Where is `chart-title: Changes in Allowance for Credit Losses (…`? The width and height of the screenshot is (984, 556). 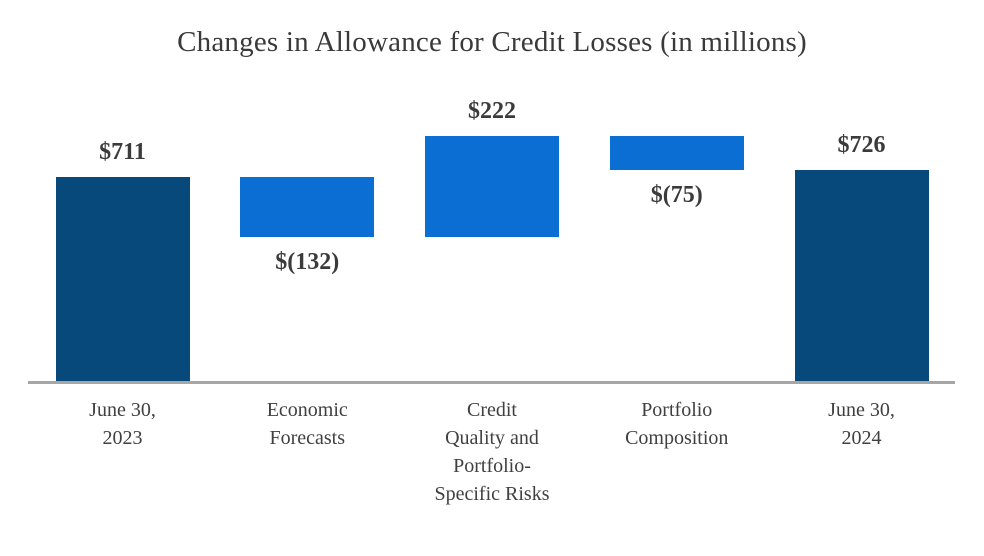
chart-title: Changes in Allowance for Credit Losses (… is located at coordinates (492, 42).